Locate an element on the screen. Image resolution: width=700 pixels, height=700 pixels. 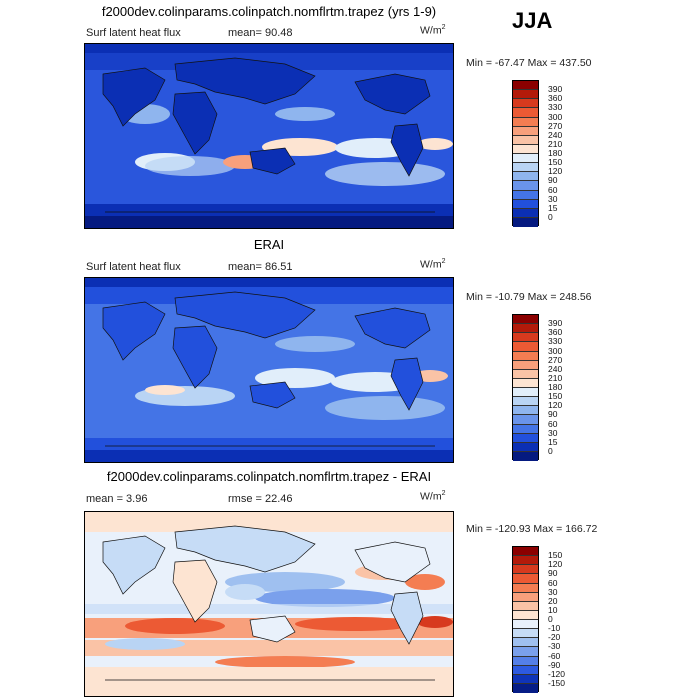
colorbar-tick-label: 300 is located at coordinates (555, 350).